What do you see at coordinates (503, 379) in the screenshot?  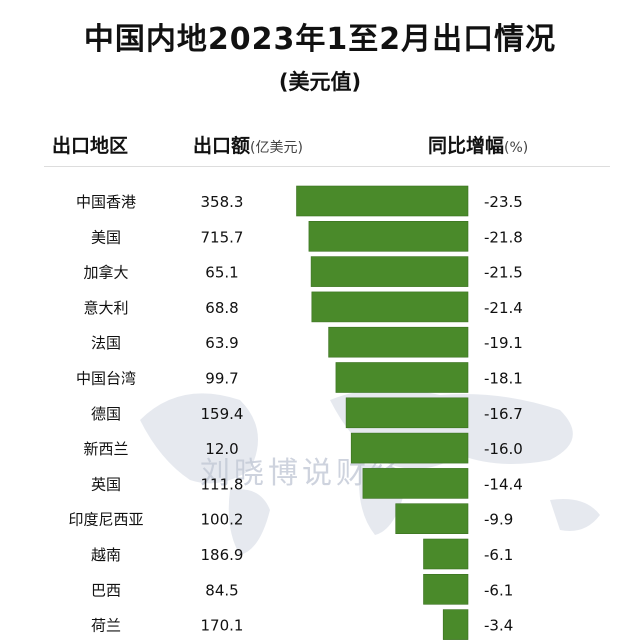 I see `yoy-value-label: -18.1` at bounding box center [503, 379].